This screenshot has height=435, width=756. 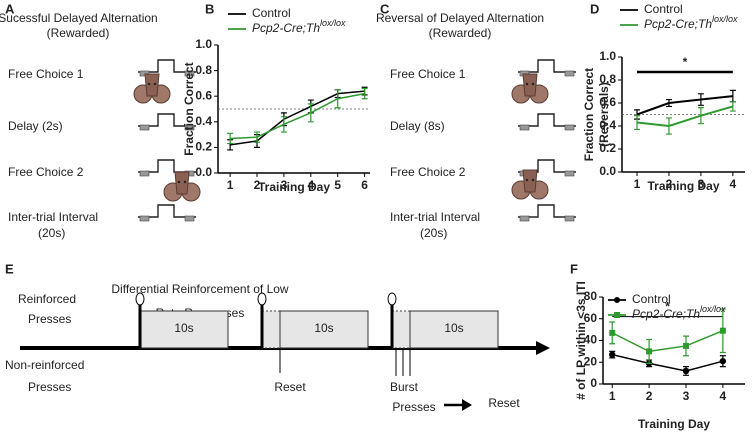 What do you see at coordinates (467, 405) in the screenshot?
I see `reset-arrow-head` at bounding box center [467, 405].